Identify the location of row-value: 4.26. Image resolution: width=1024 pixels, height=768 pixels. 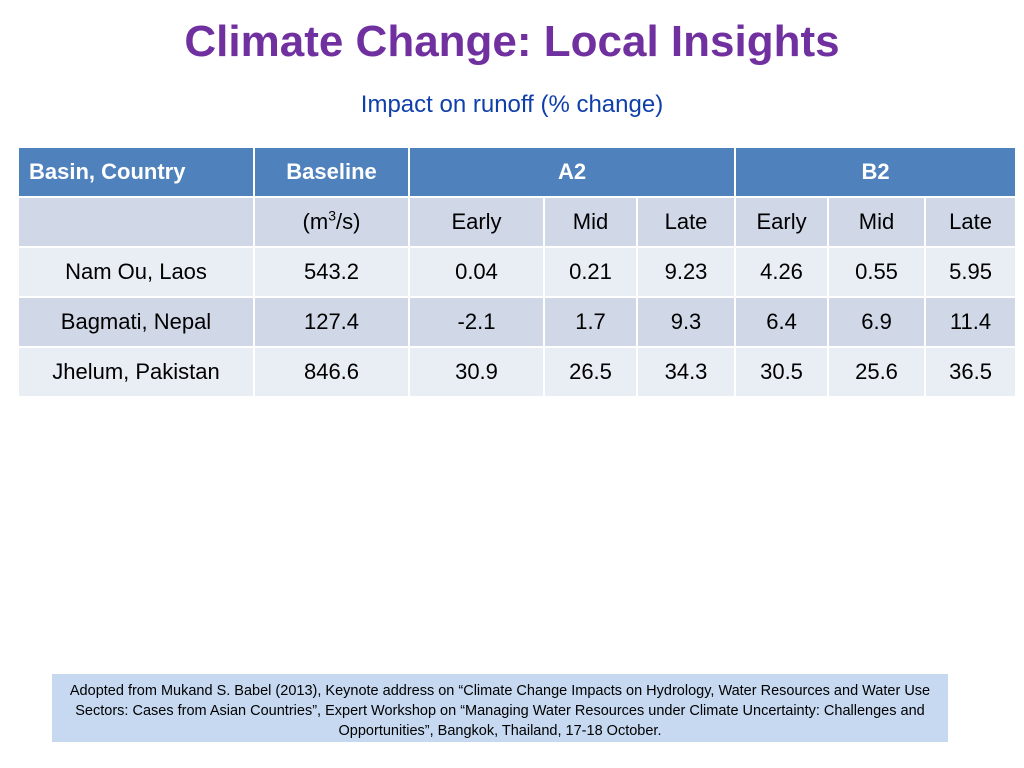
(782, 272).